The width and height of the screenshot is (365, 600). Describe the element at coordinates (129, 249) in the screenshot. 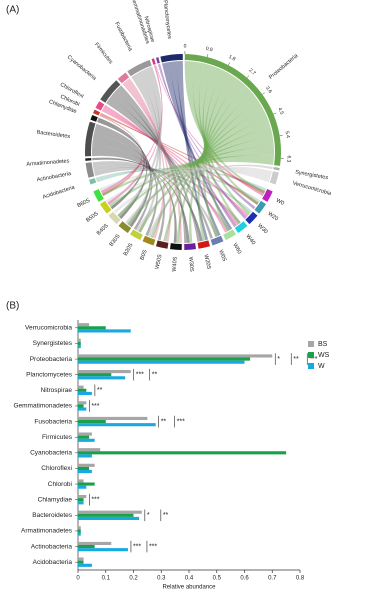

I see `sample-label: B20S` at that location.